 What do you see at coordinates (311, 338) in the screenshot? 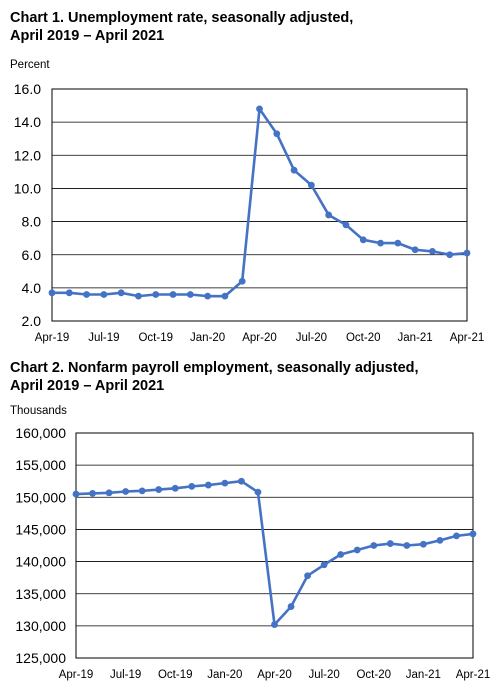
I see `chart1-xtick-label: Jul-20` at bounding box center [311, 338].